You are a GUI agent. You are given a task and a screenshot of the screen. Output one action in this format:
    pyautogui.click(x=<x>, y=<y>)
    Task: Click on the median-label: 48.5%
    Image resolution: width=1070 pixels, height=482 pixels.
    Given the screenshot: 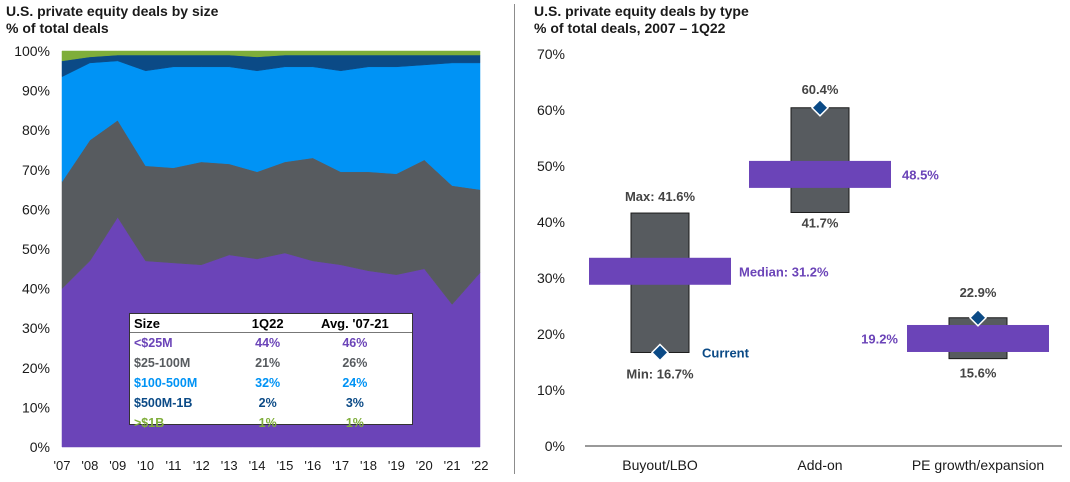 What is the action you would take?
    pyautogui.click(x=920, y=174)
    